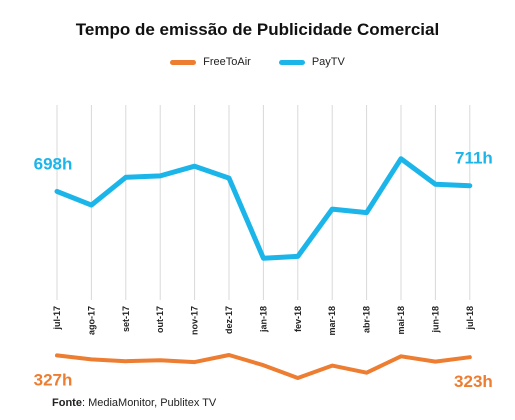 This screenshot has height=420, width=515. Describe the element at coordinates (263, 366) in the screenshot. I see `series-line-freetoair` at that location.